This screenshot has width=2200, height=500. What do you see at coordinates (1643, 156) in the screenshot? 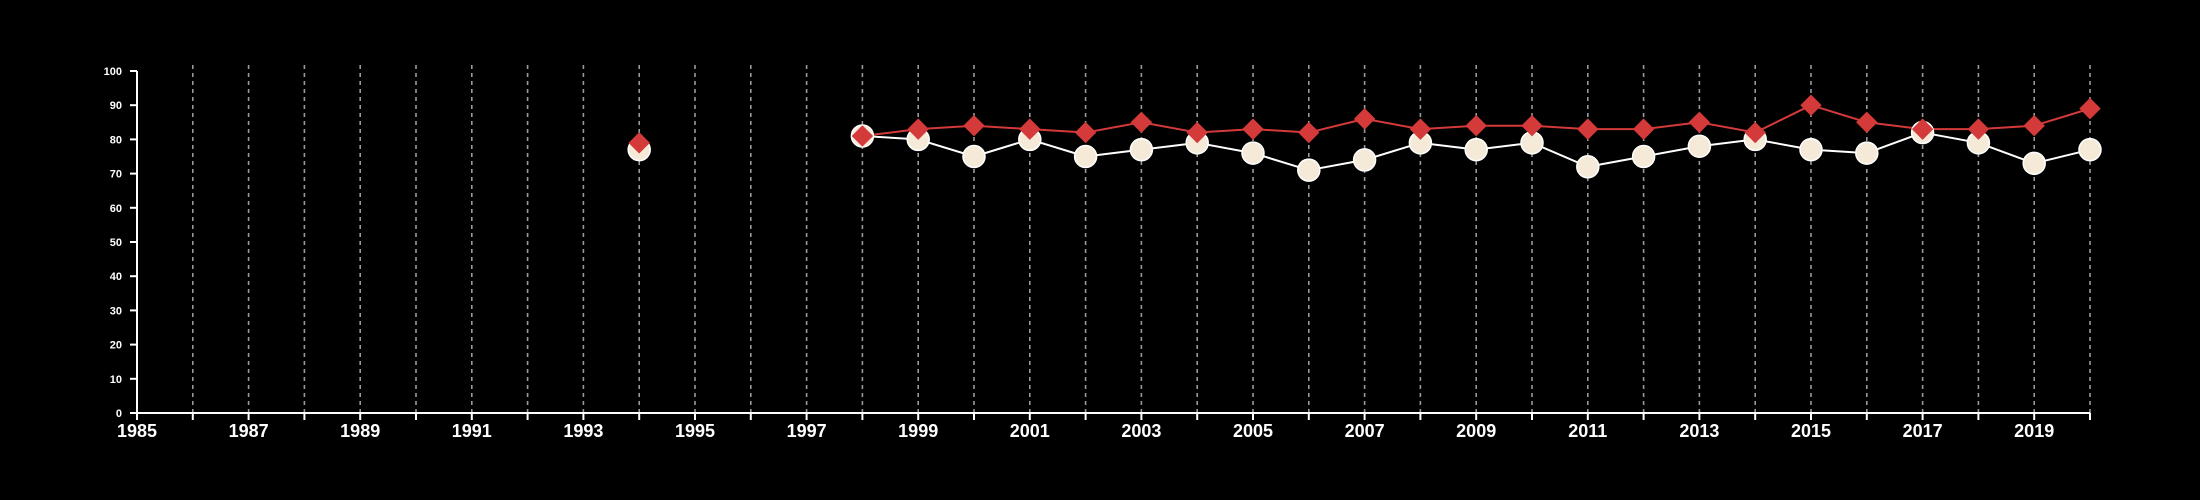
I see `circle-point-2012` at bounding box center [1643, 156].